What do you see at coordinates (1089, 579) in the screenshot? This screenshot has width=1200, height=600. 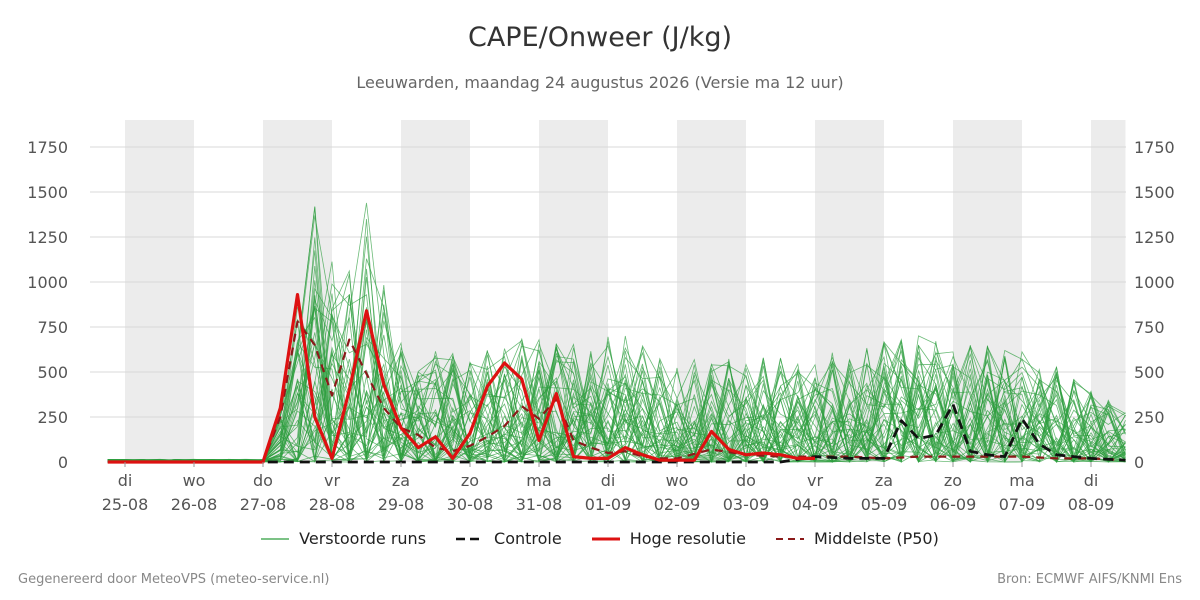 I see `footer-source: Bron: ECMWF AIFS/KNMI Ens` at bounding box center [1089, 579].